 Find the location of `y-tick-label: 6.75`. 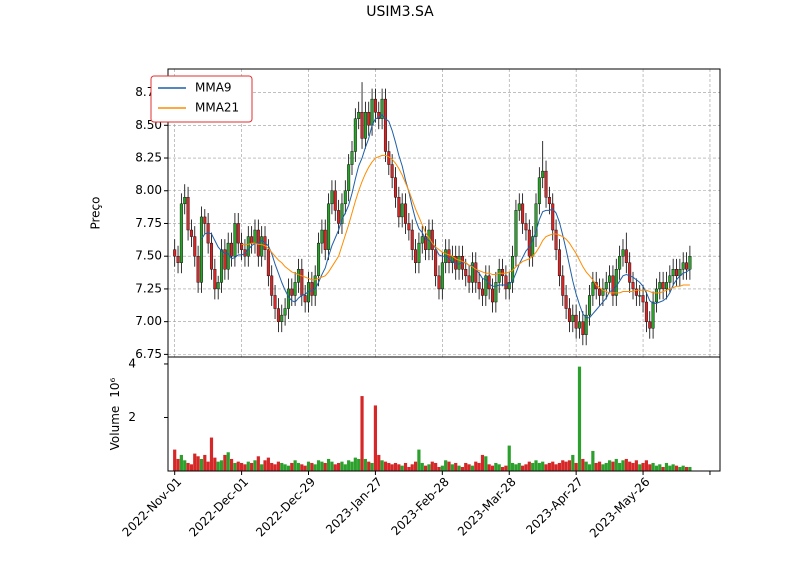

y-tick-label: 6.75 is located at coordinates (148, 354).